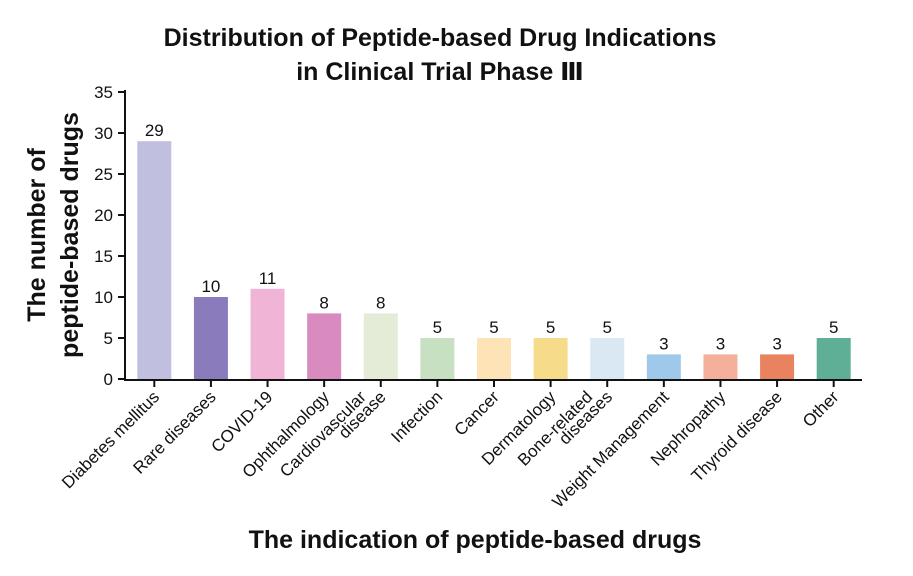 This screenshot has width=913, height=576. I want to click on value-label: 11, so click(268, 278).